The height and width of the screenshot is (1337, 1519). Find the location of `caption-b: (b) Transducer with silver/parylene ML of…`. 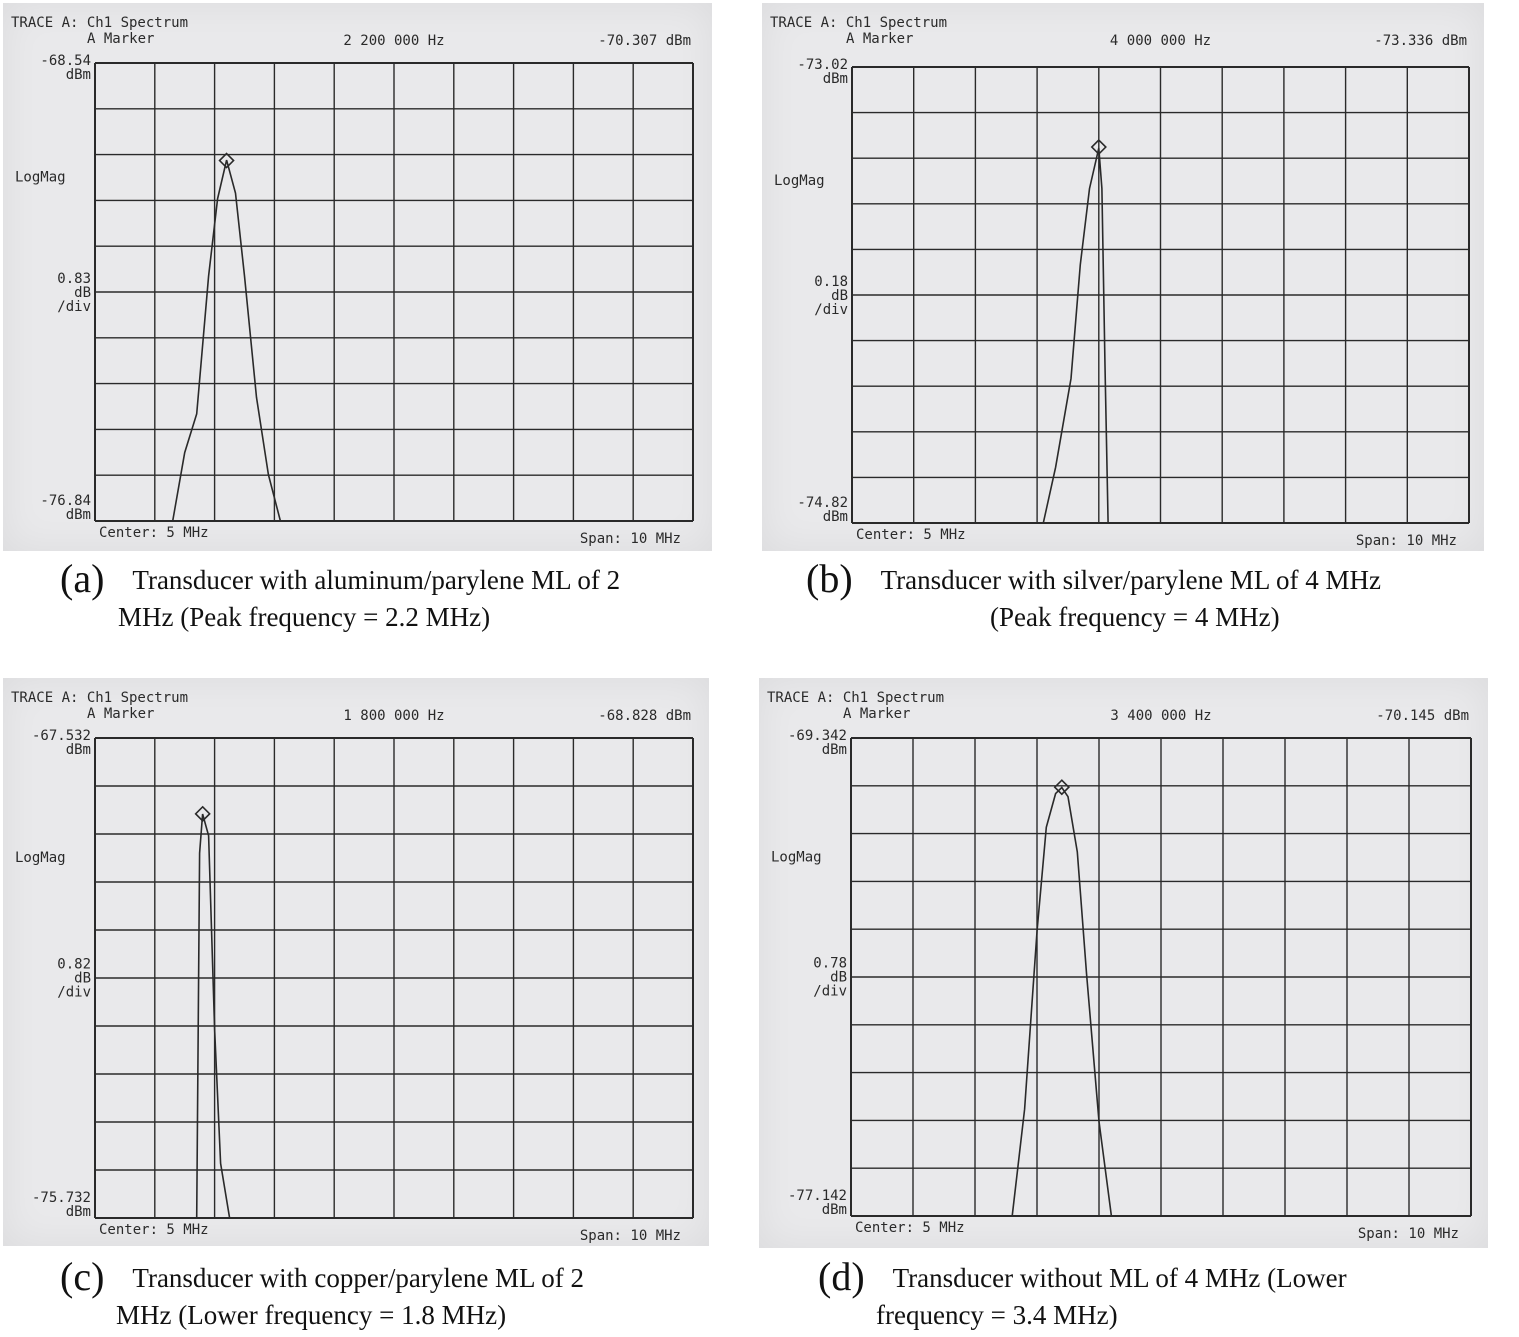

caption-b: (b) Transducer with silver/parylene ML of… is located at coordinates (1151, 597).